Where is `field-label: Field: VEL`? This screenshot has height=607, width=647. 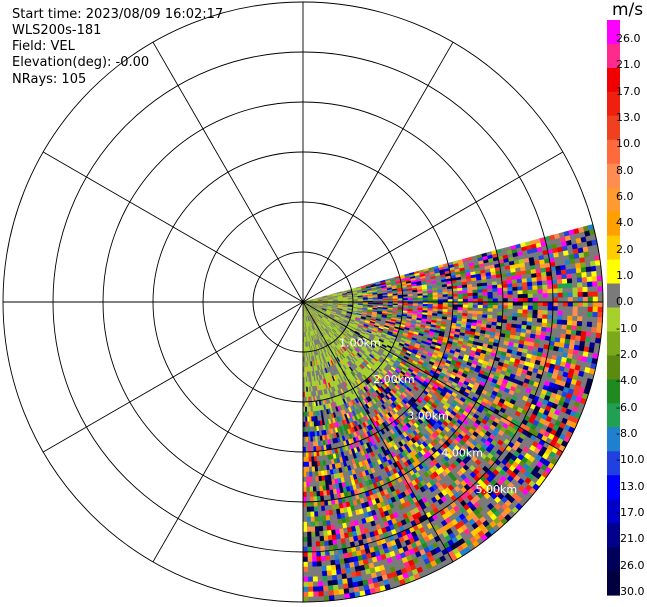
field-label: Field: VEL is located at coordinates (43, 46).